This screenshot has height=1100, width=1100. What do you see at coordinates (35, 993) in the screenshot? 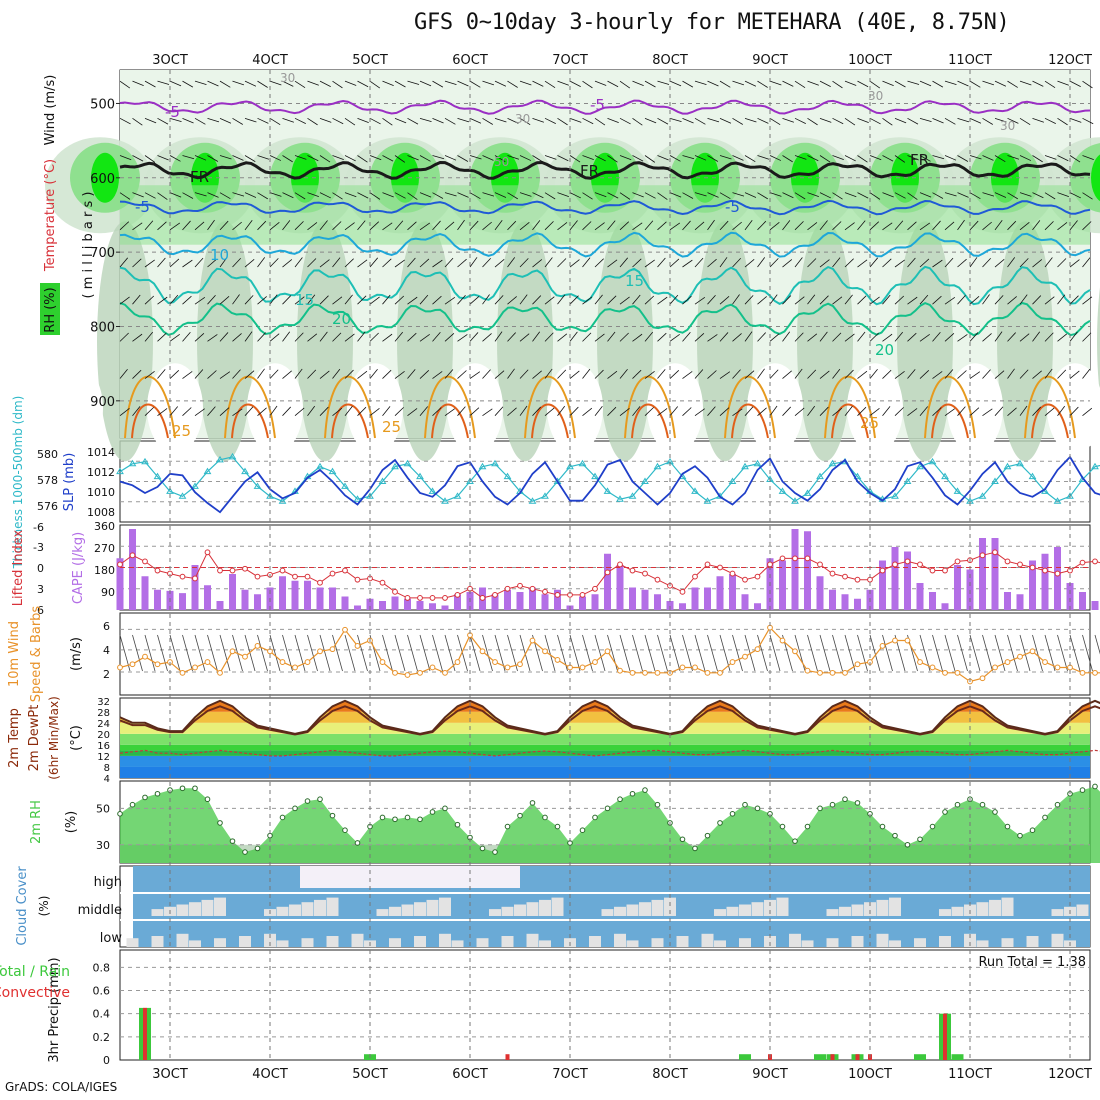
I see `precip-legend-convective: Convective` at bounding box center [35, 993].